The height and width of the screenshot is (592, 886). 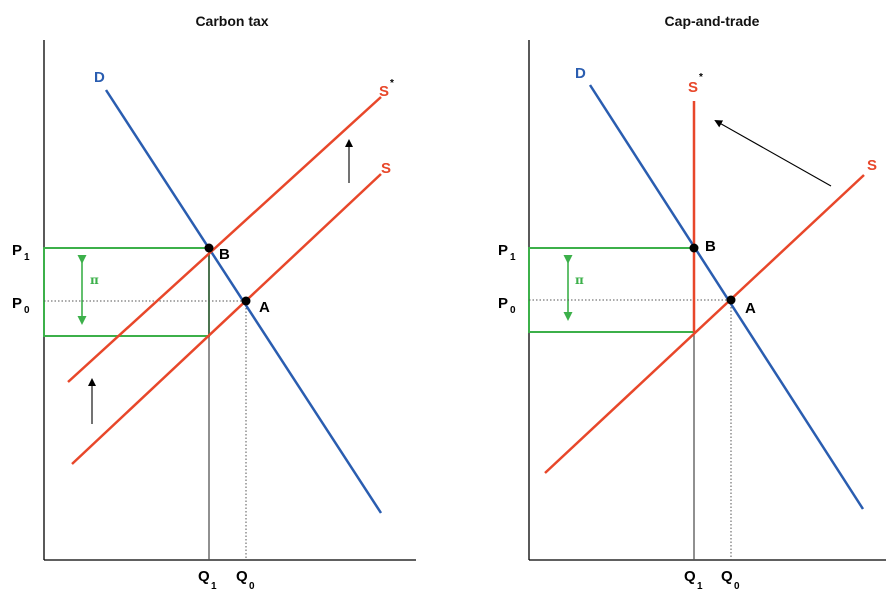 What do you see at coordinates (773, 153) in the screenshot?
I see `shift-arrow` at bounding box center [773, 153].